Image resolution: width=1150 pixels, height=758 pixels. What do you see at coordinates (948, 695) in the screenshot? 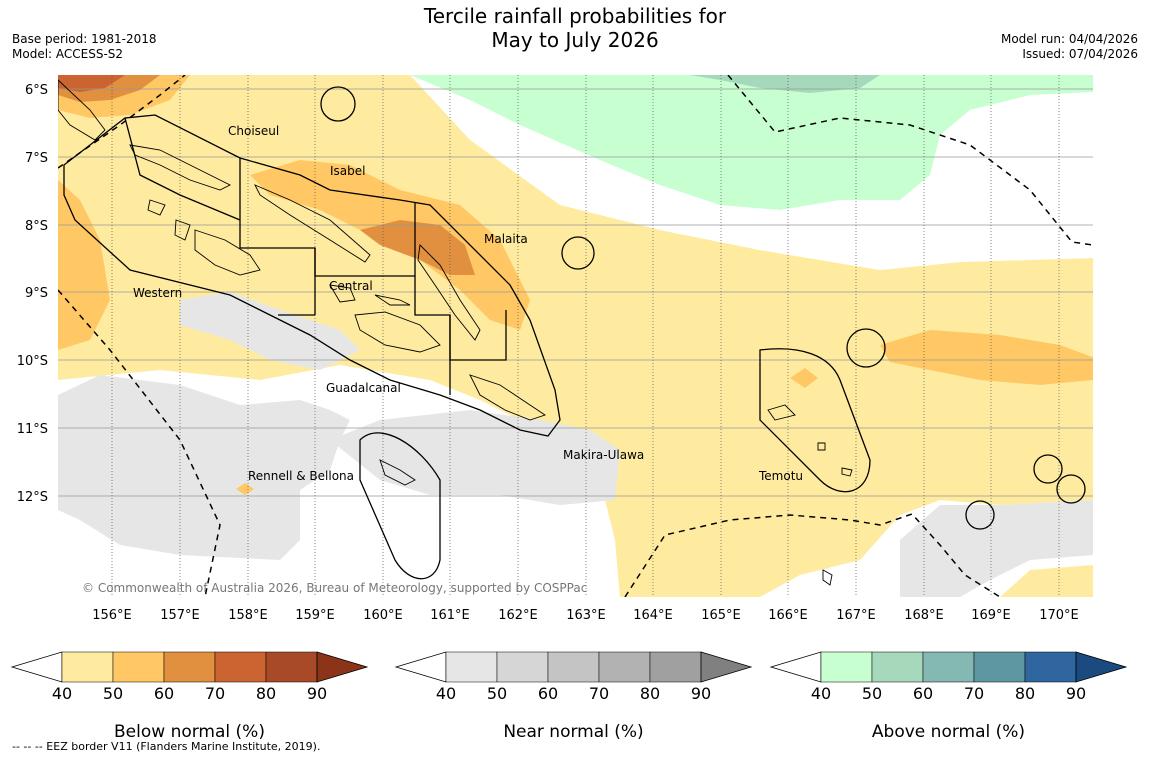
I see `colorbar-2: 40 50 60 70 80 90 Above normal (%)` at bounding box center [948, 695].